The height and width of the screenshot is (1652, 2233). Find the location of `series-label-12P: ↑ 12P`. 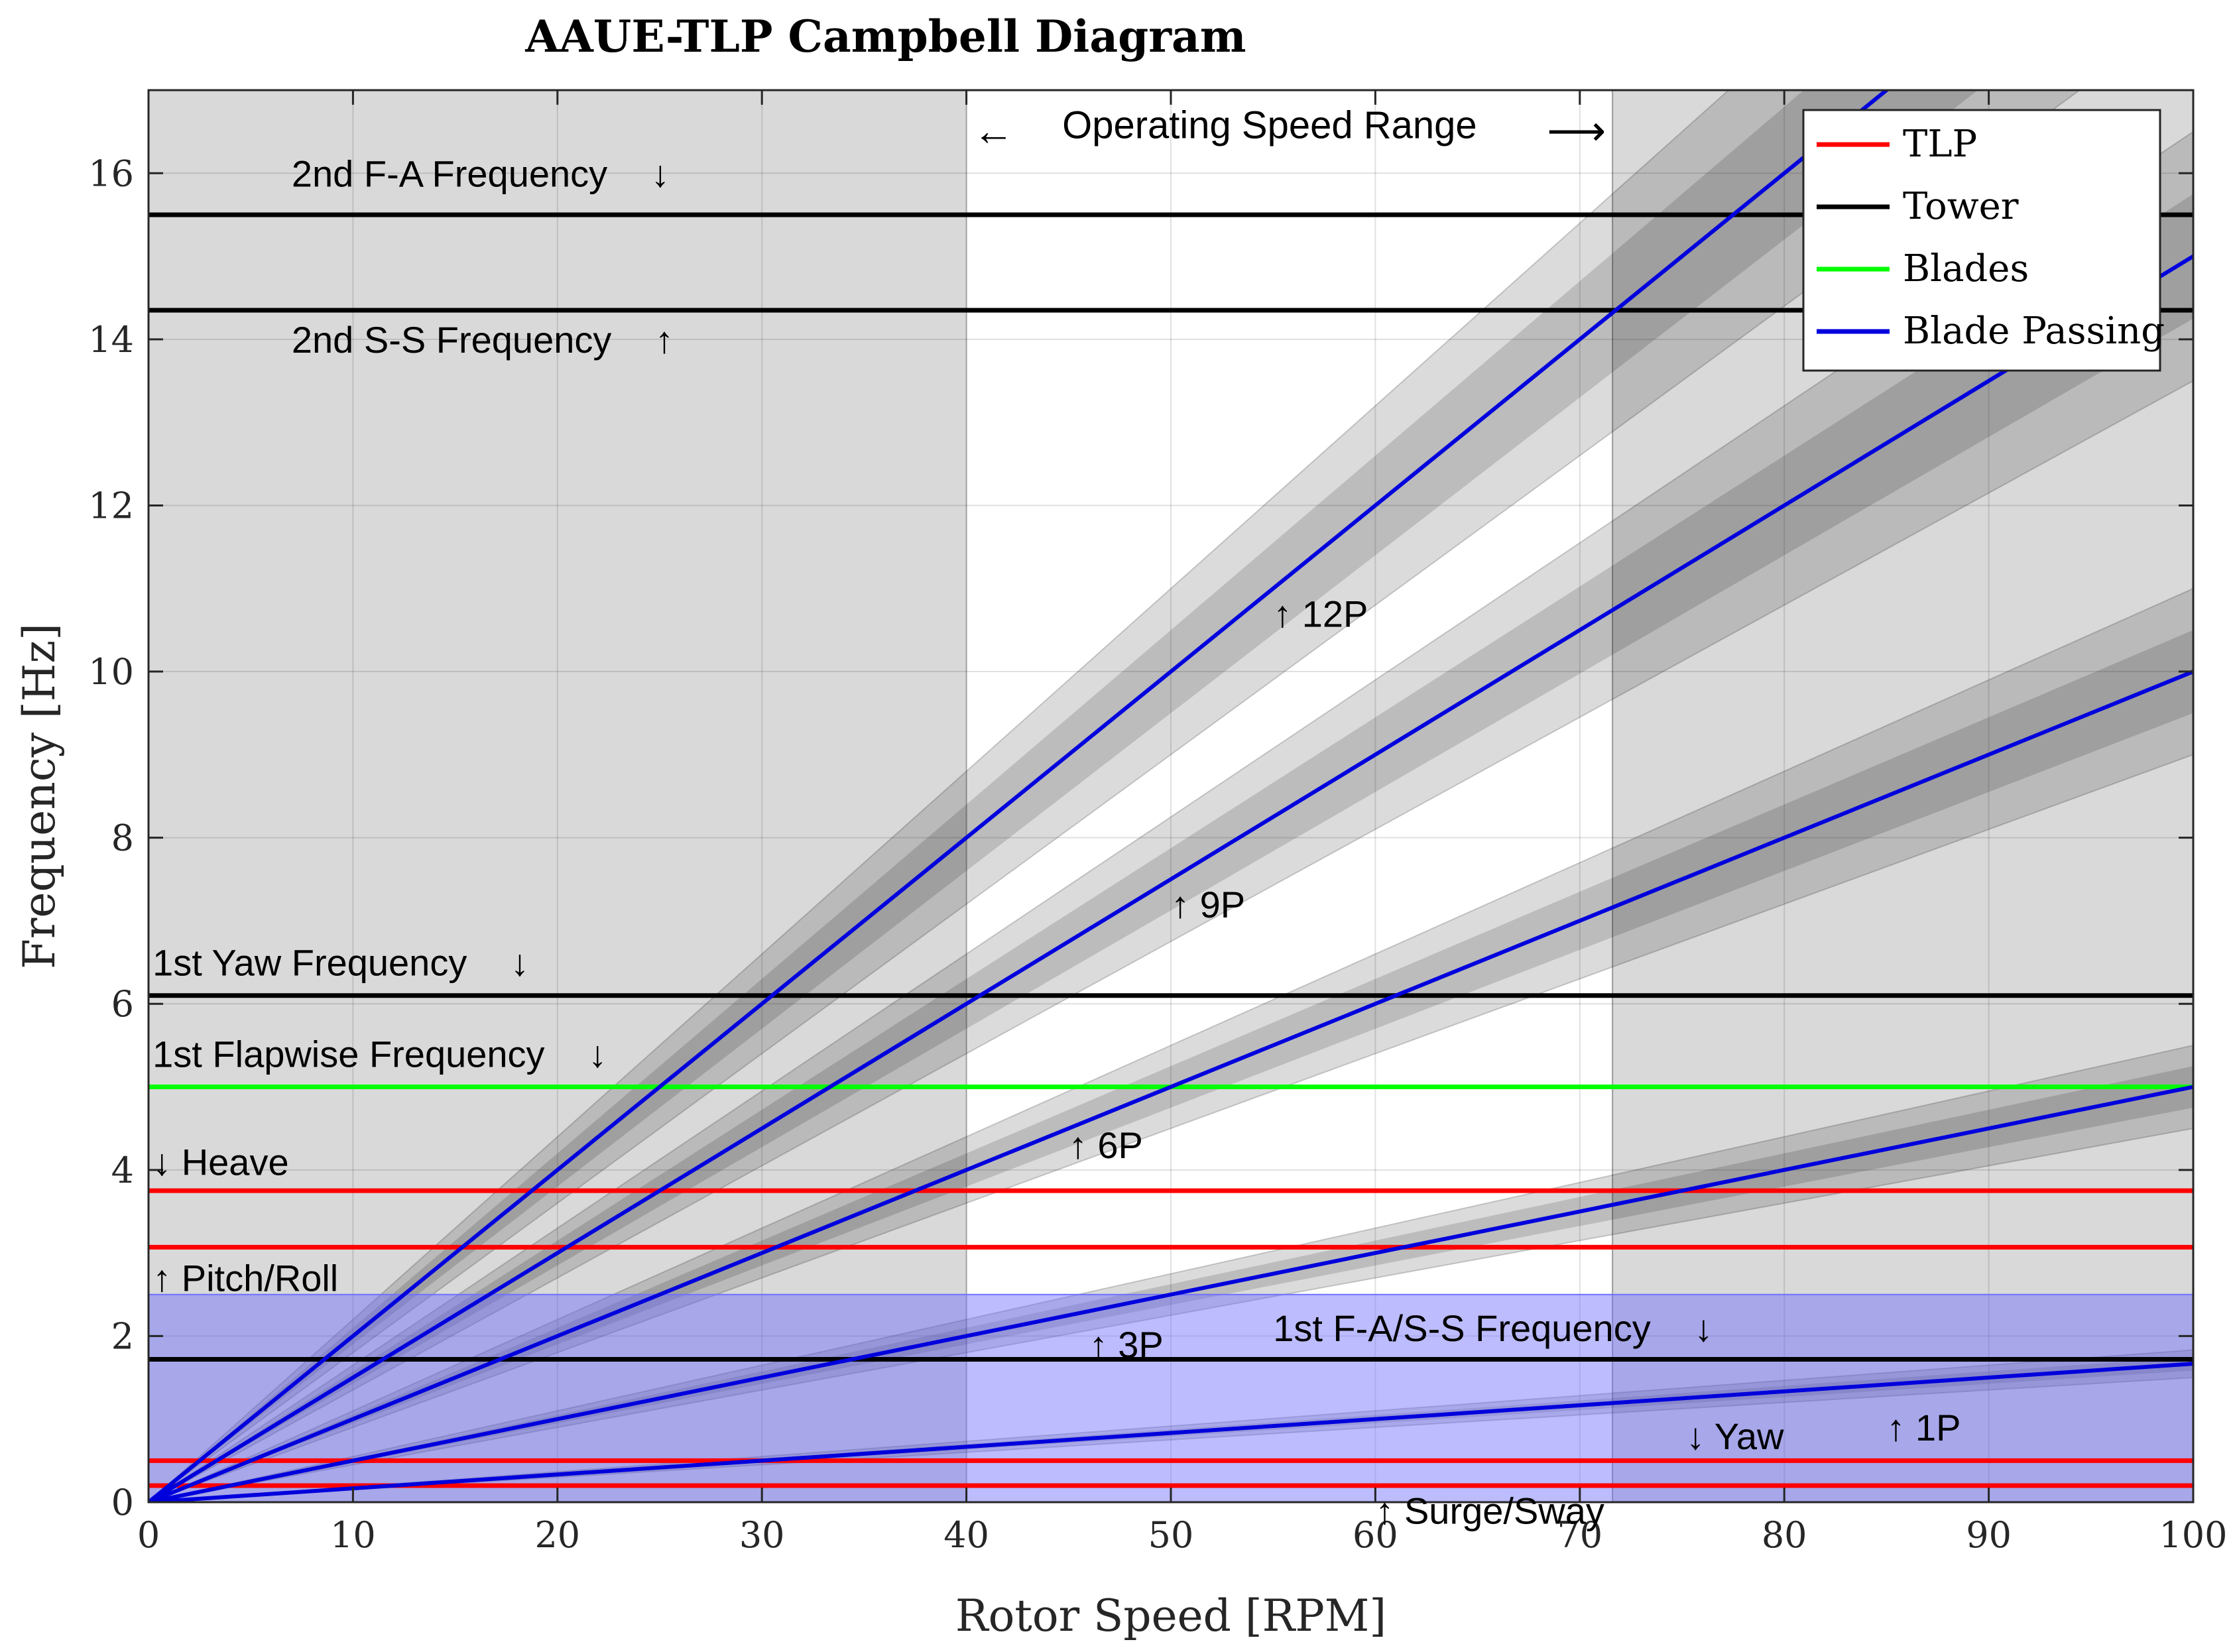

series-label-12P: ↑ 12P is located at coordinates (1320, 613).